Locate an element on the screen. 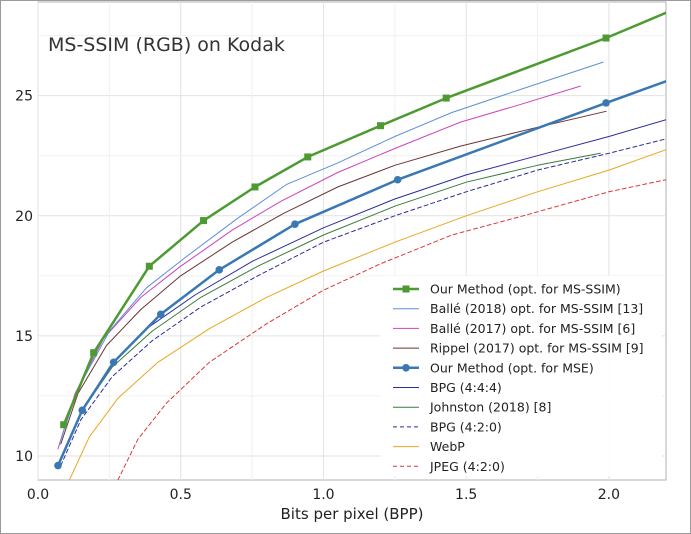  y-tick-label: 20 is located at coordinates (24, 217).